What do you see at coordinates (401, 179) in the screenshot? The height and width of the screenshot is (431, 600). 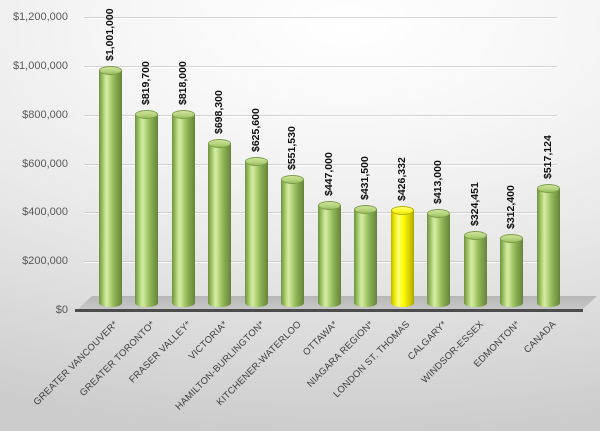 I see `data-label: $426,332` at bounding box center [401, 179].